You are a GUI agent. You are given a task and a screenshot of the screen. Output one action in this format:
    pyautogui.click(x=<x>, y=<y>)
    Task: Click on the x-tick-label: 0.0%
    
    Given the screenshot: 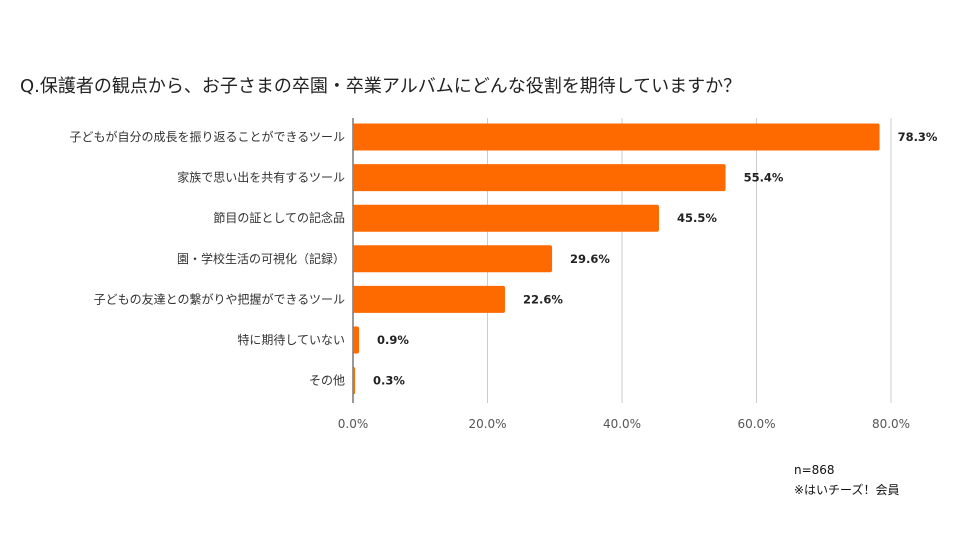 What is the action you would take?
    pyautogui.click(x=353, y=424)
    